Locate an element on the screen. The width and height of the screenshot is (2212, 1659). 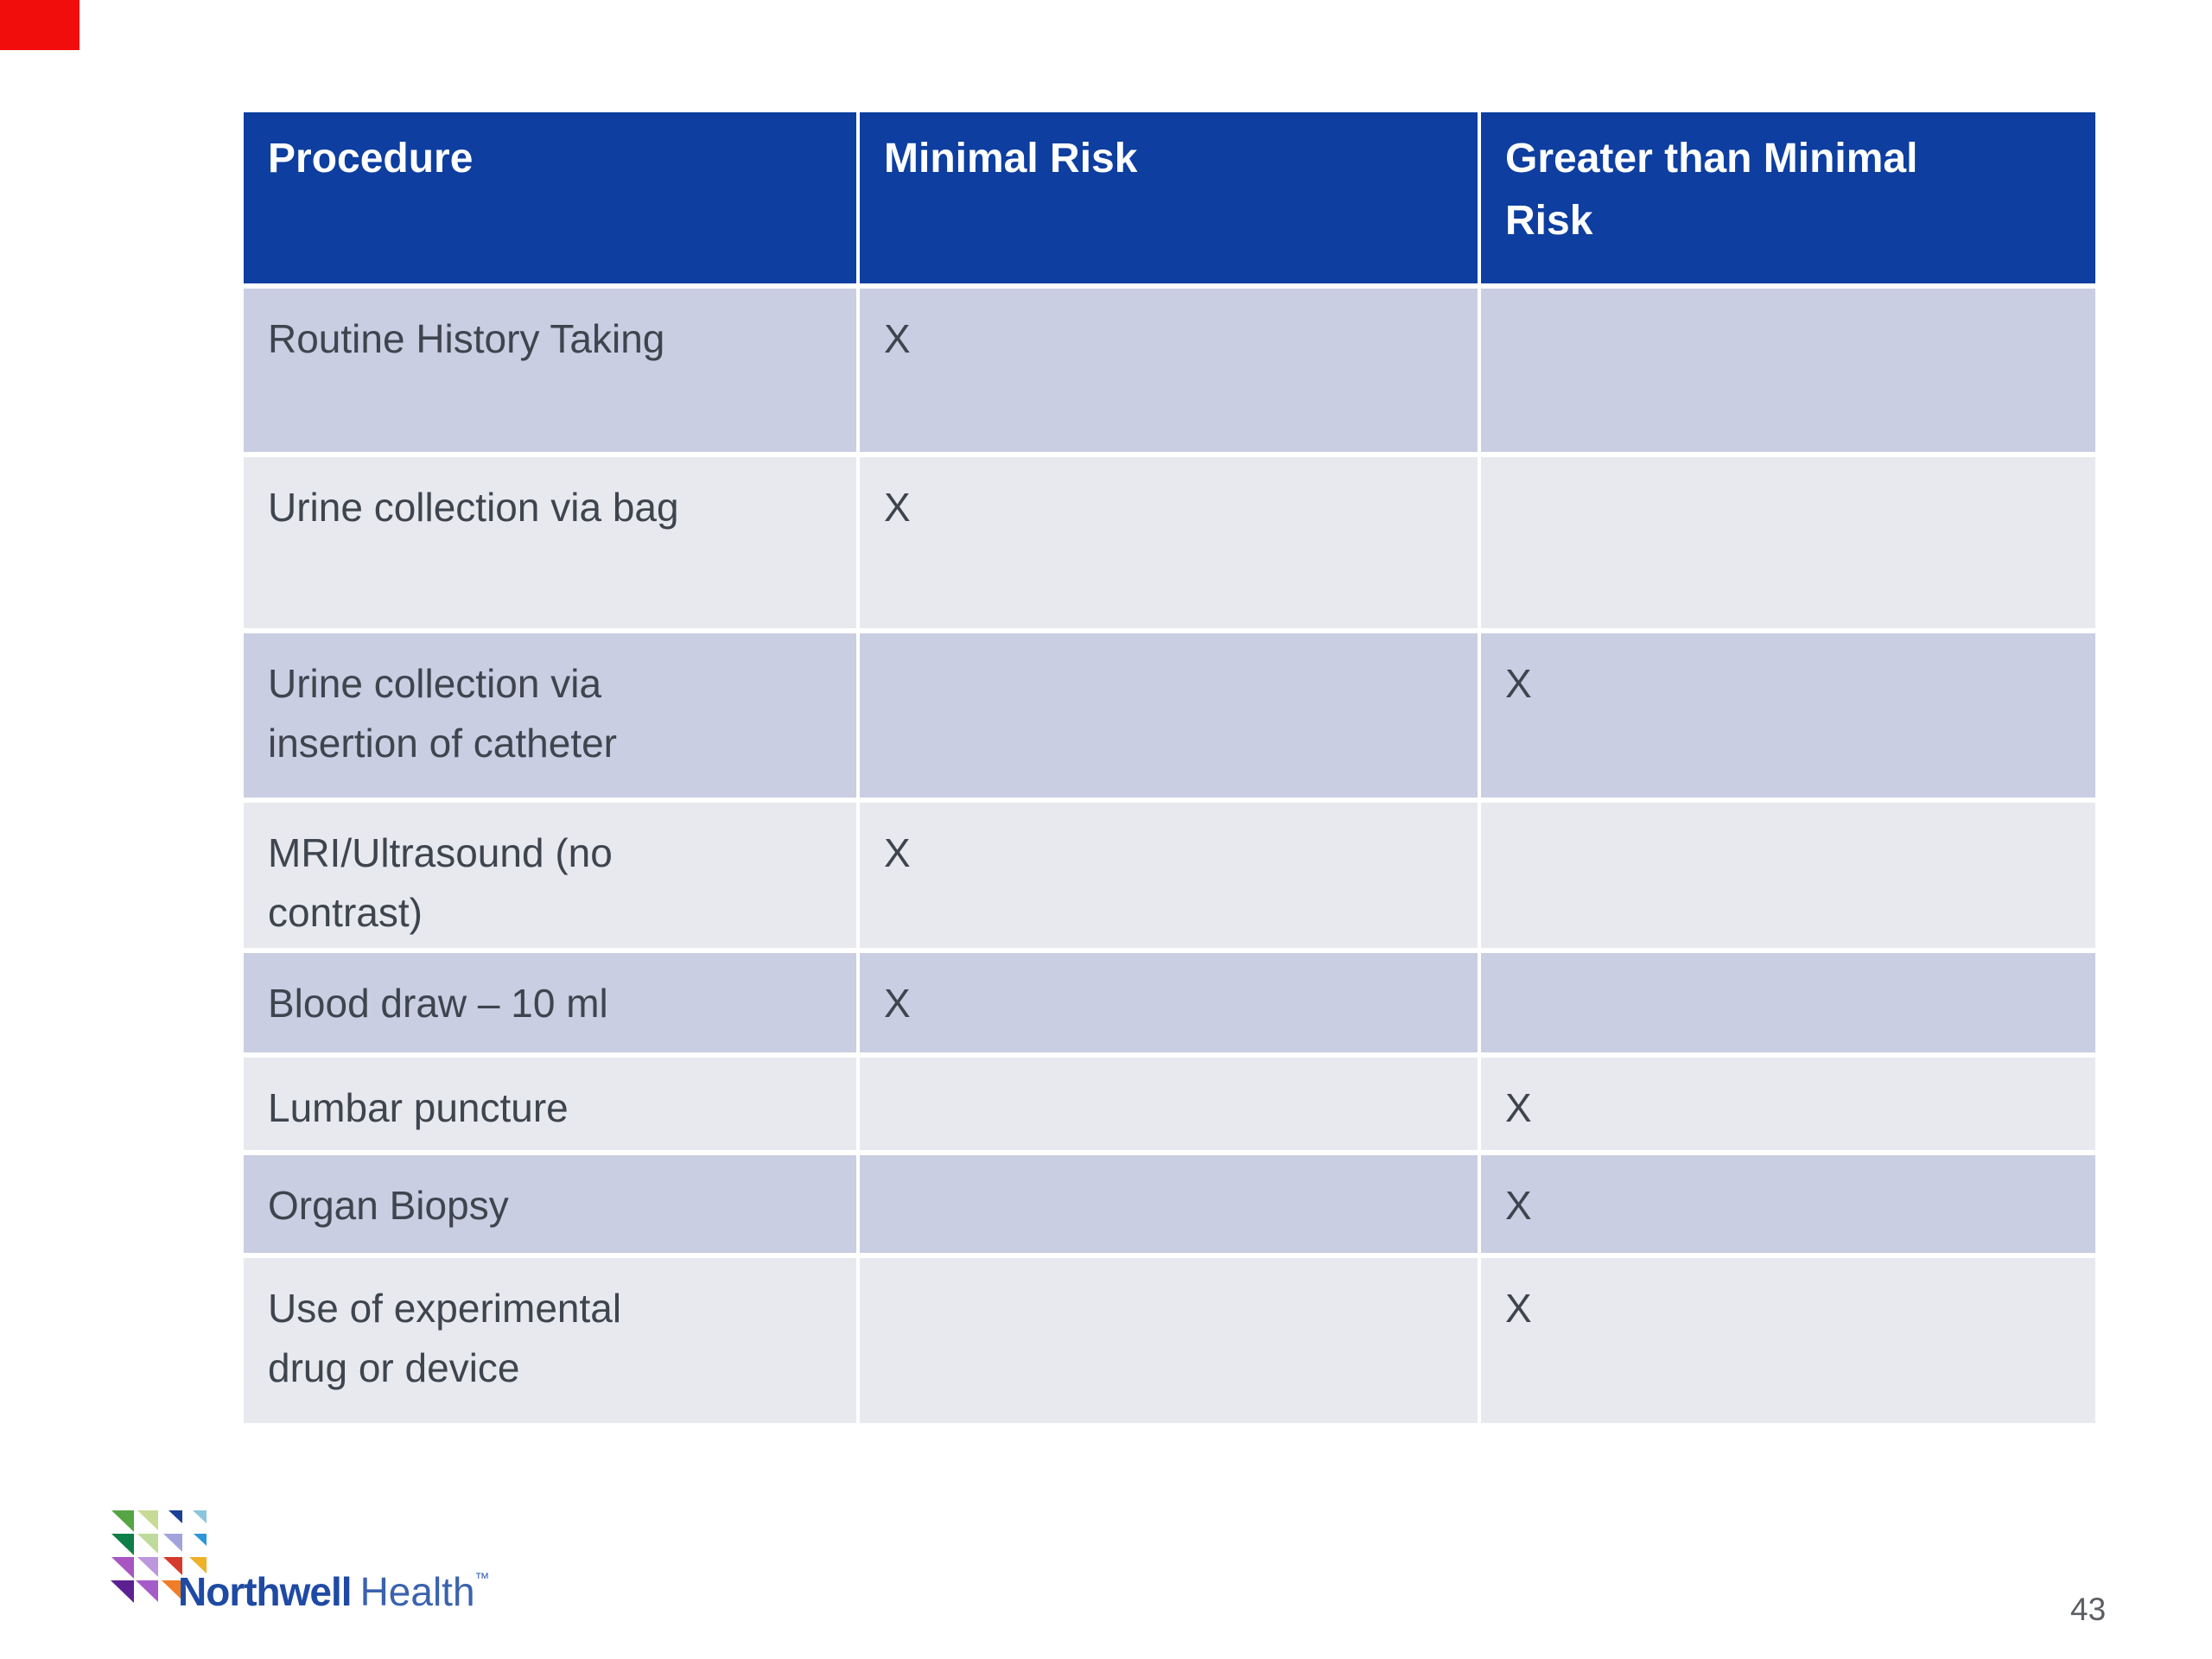
cell-procedure: MRI/Ultrasound (no contrast) is located at coordinates (550, 875).